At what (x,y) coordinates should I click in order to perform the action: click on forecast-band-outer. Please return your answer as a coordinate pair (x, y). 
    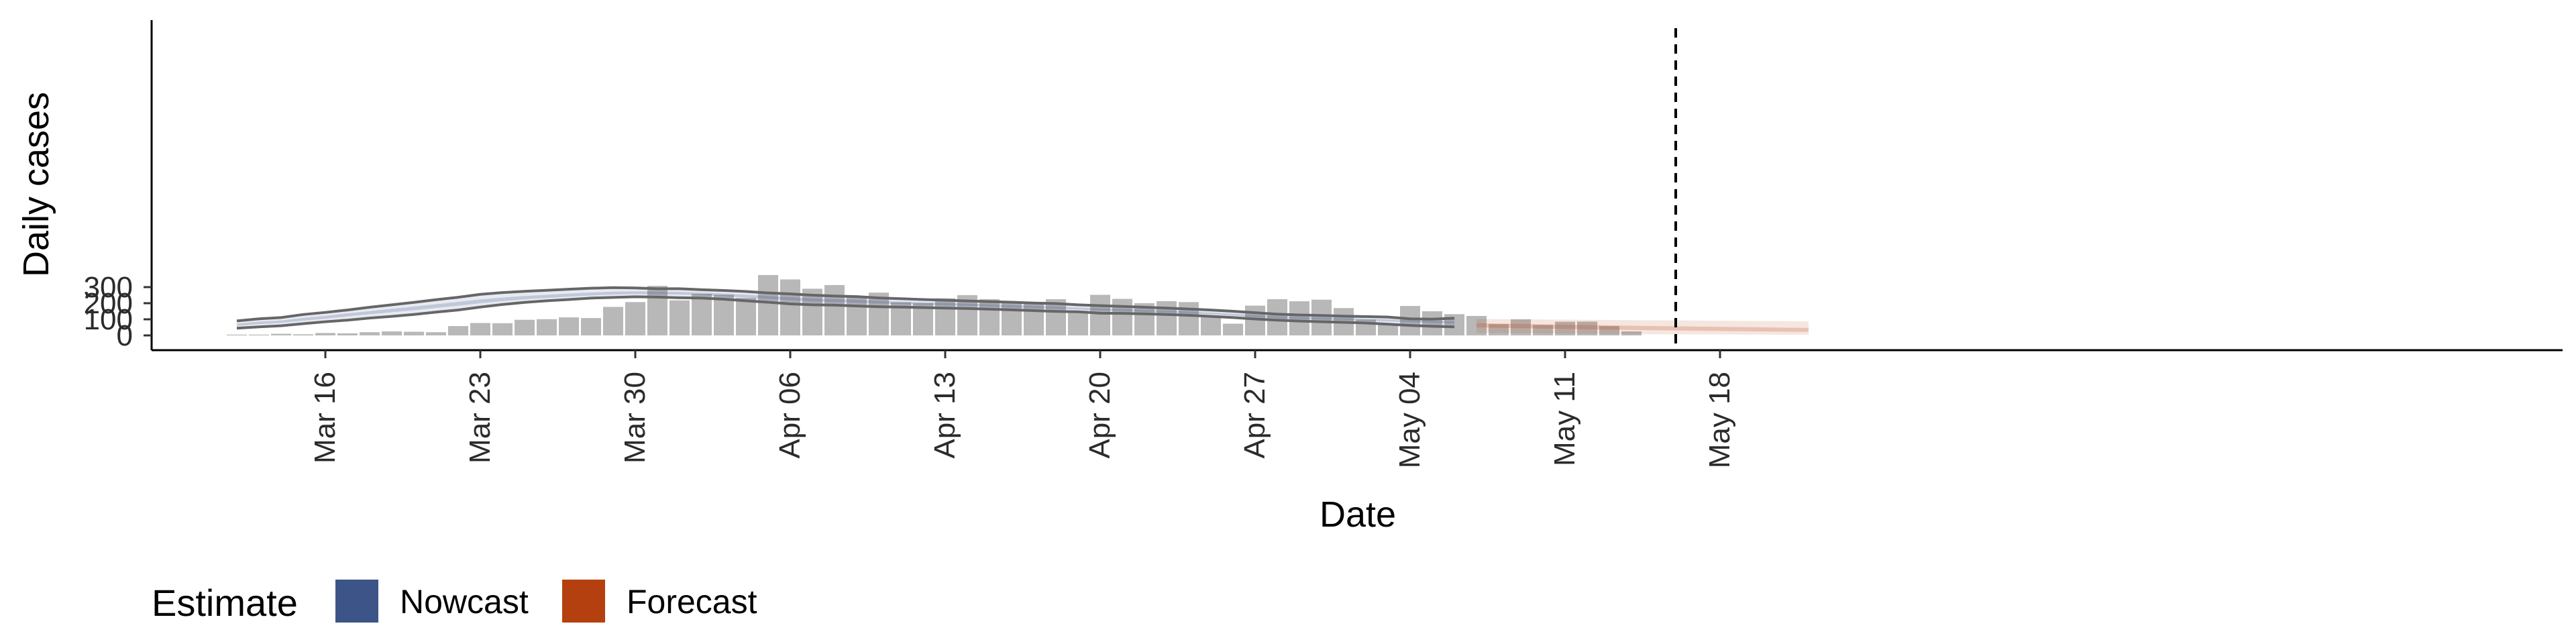
    Looking at the image, I should click on (1643, 327).